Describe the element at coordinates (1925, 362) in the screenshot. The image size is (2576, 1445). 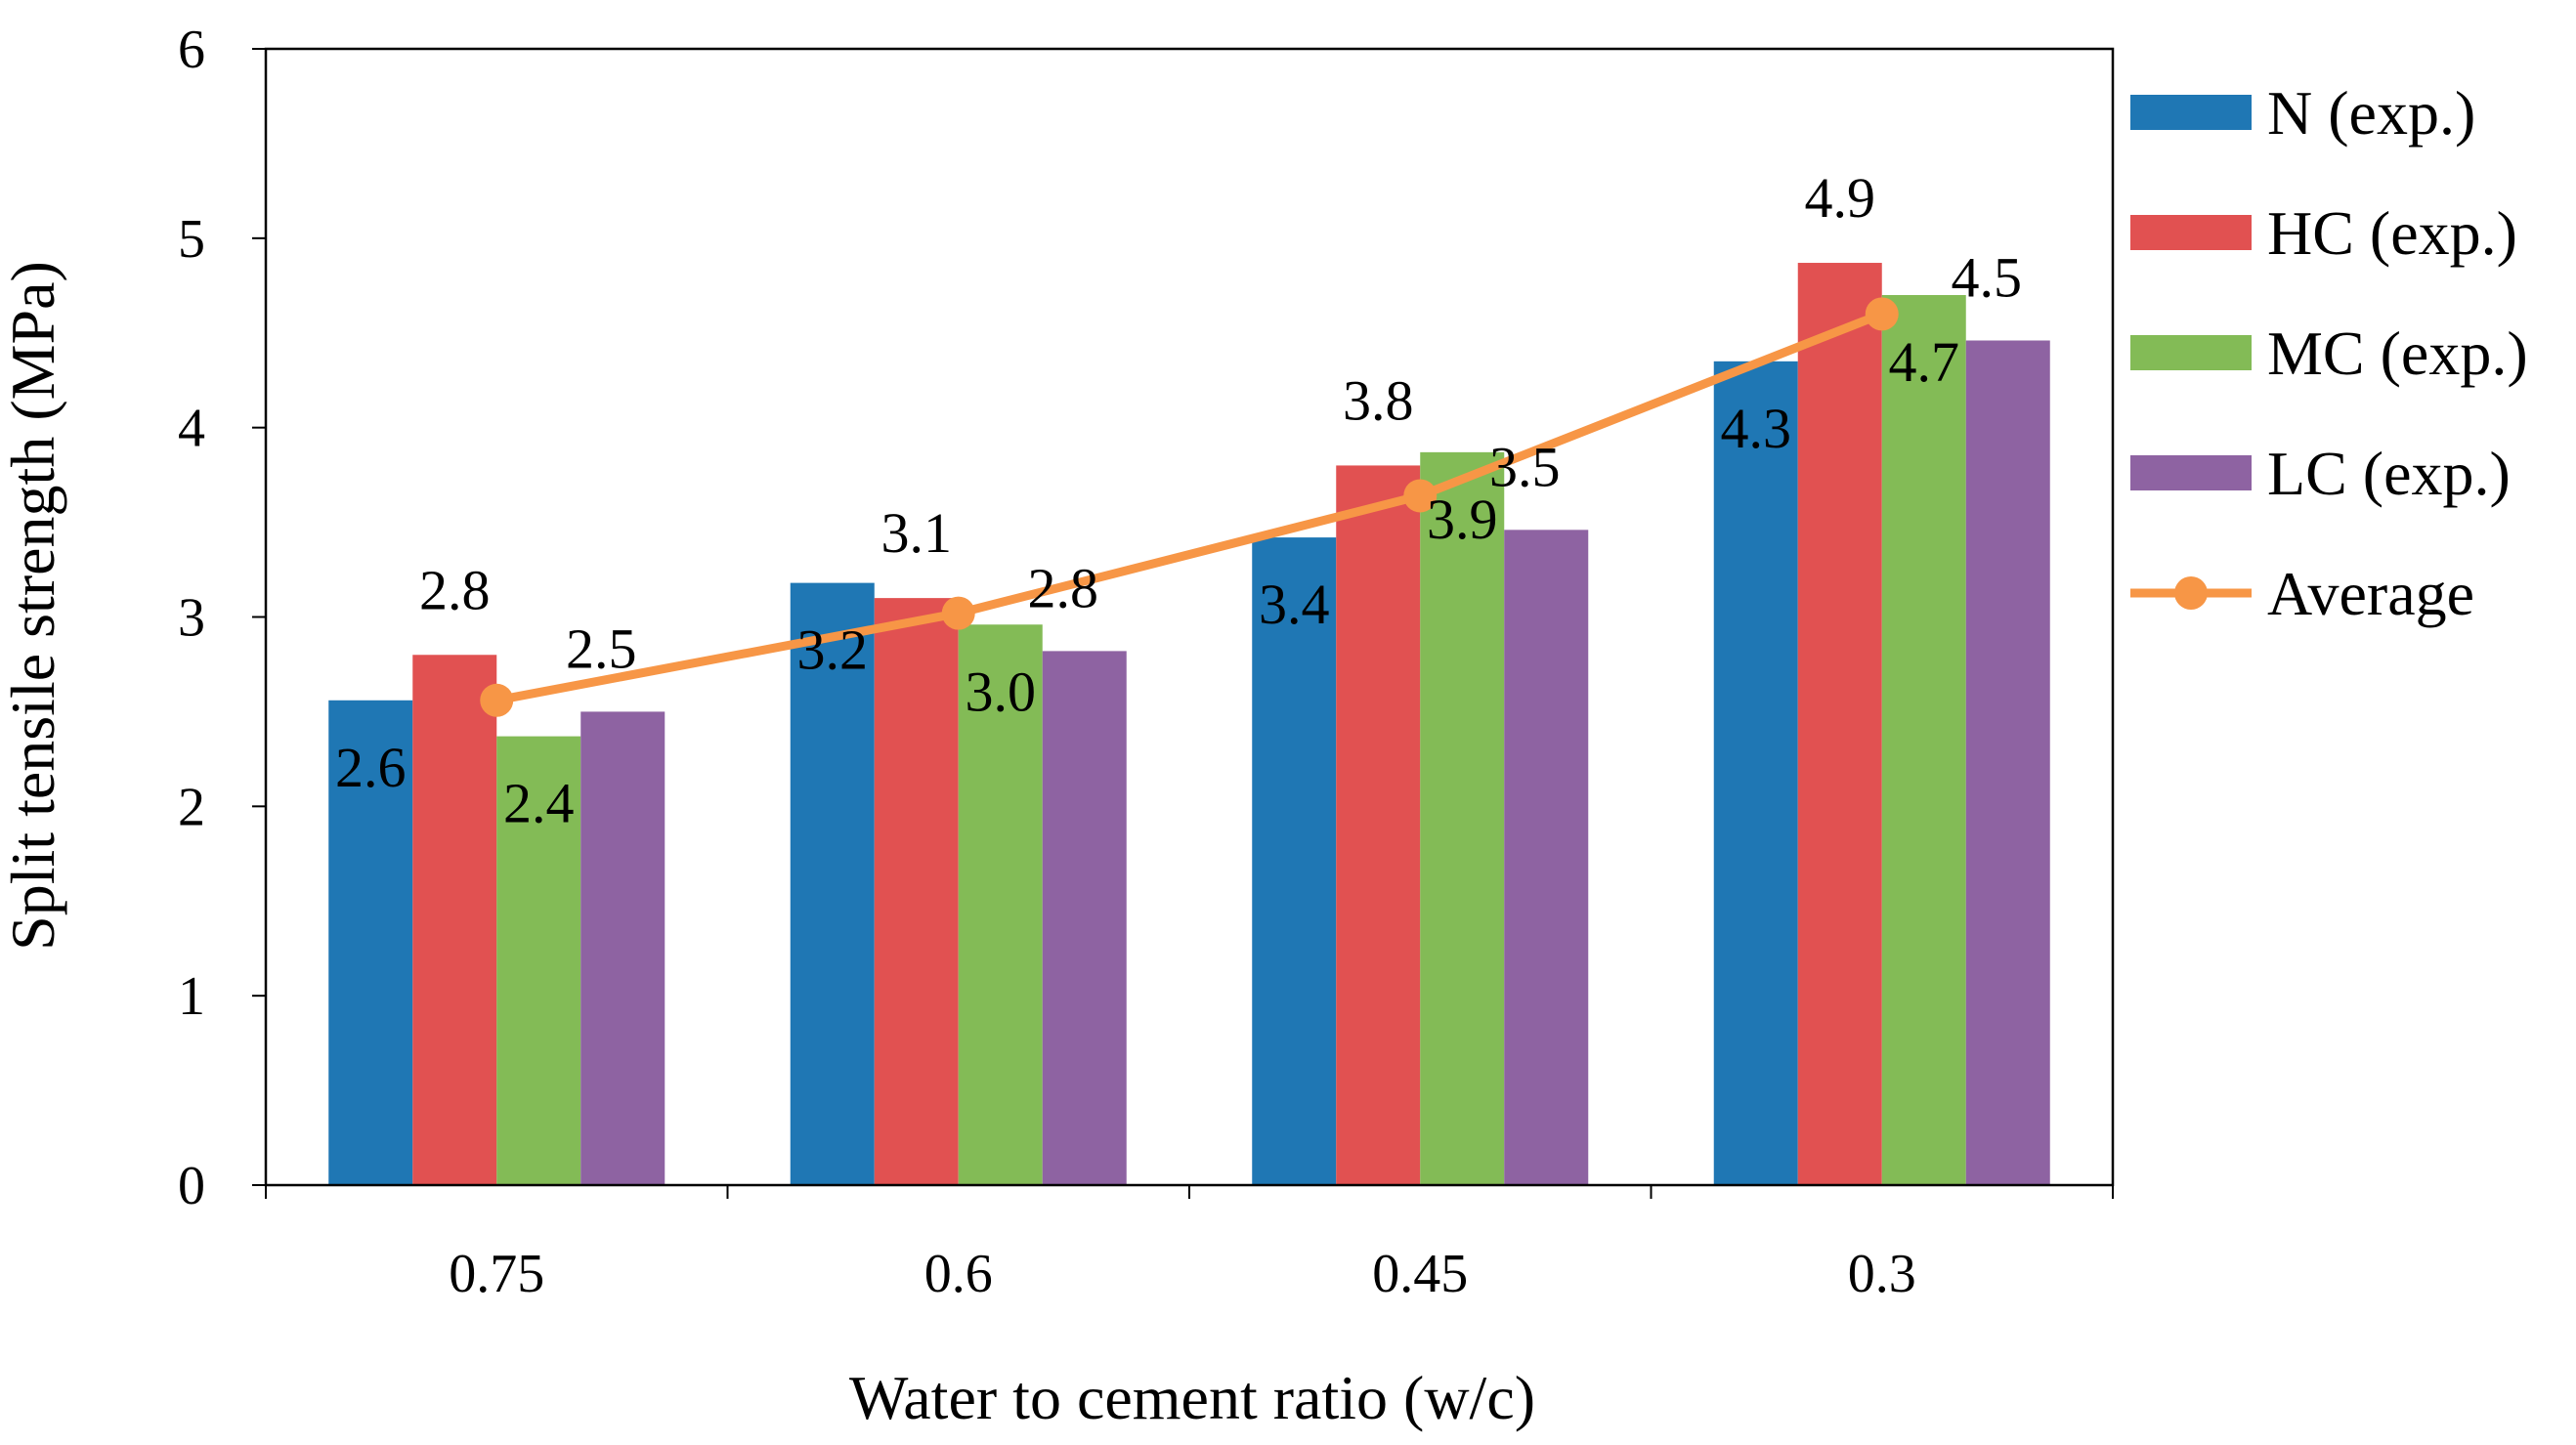
I see `data-label: 4.7` at that location.